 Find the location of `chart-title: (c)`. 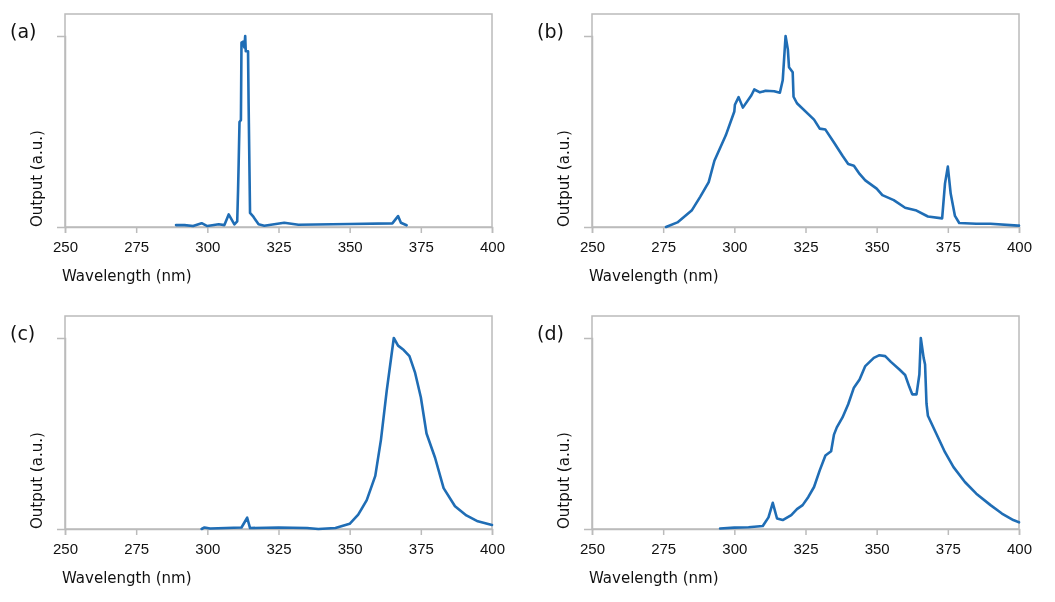

chart-title: (c) is located at coordinates (23, 333).